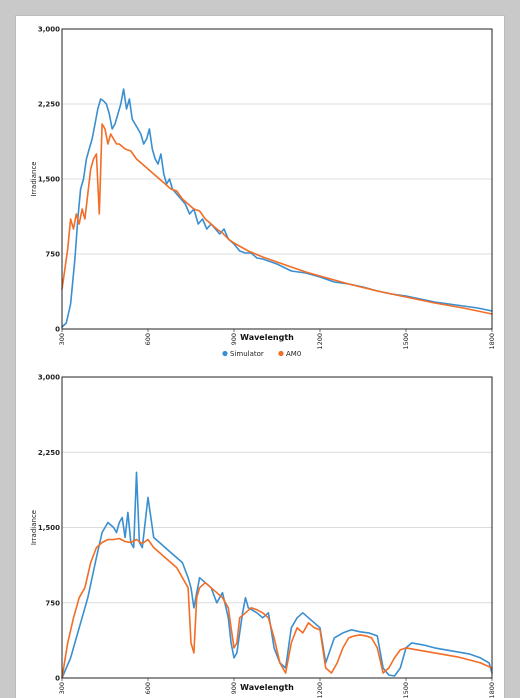 The image size is (520, 698). What do you see at coordinates (281, 353) in the screenshot?
I see `legend-marker-am0` at bounding box center [281, 353].